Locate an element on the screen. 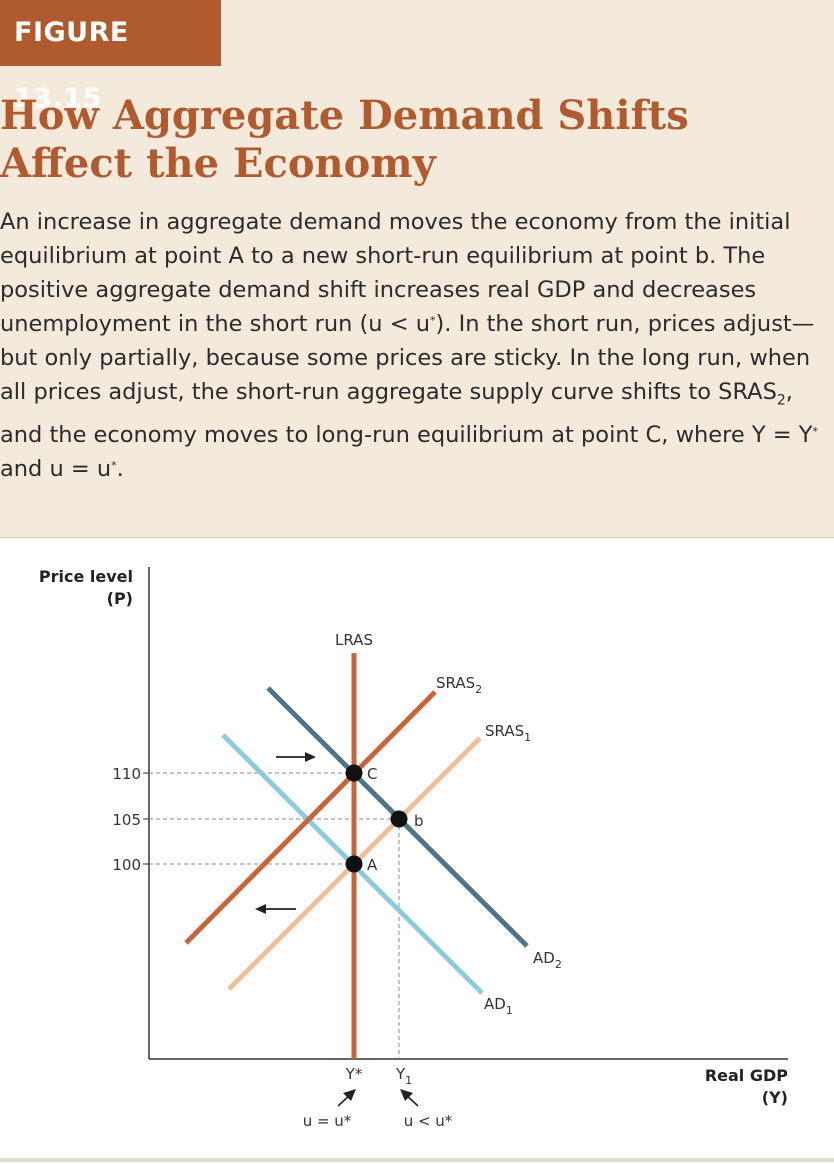  sras2-label: SRAS2 is located at coordinates (459, 685).